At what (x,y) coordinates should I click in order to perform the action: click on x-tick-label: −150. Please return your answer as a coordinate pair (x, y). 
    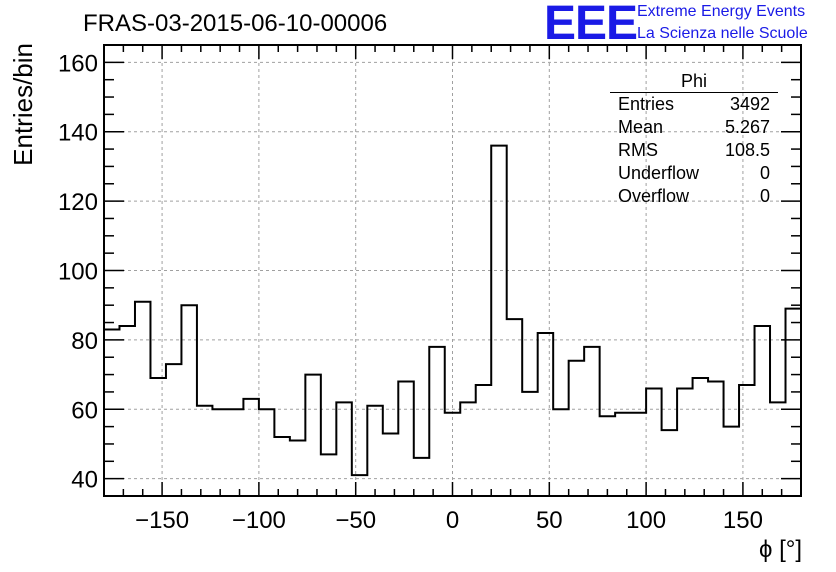
    Looking at the image, I should click on (162, 520).